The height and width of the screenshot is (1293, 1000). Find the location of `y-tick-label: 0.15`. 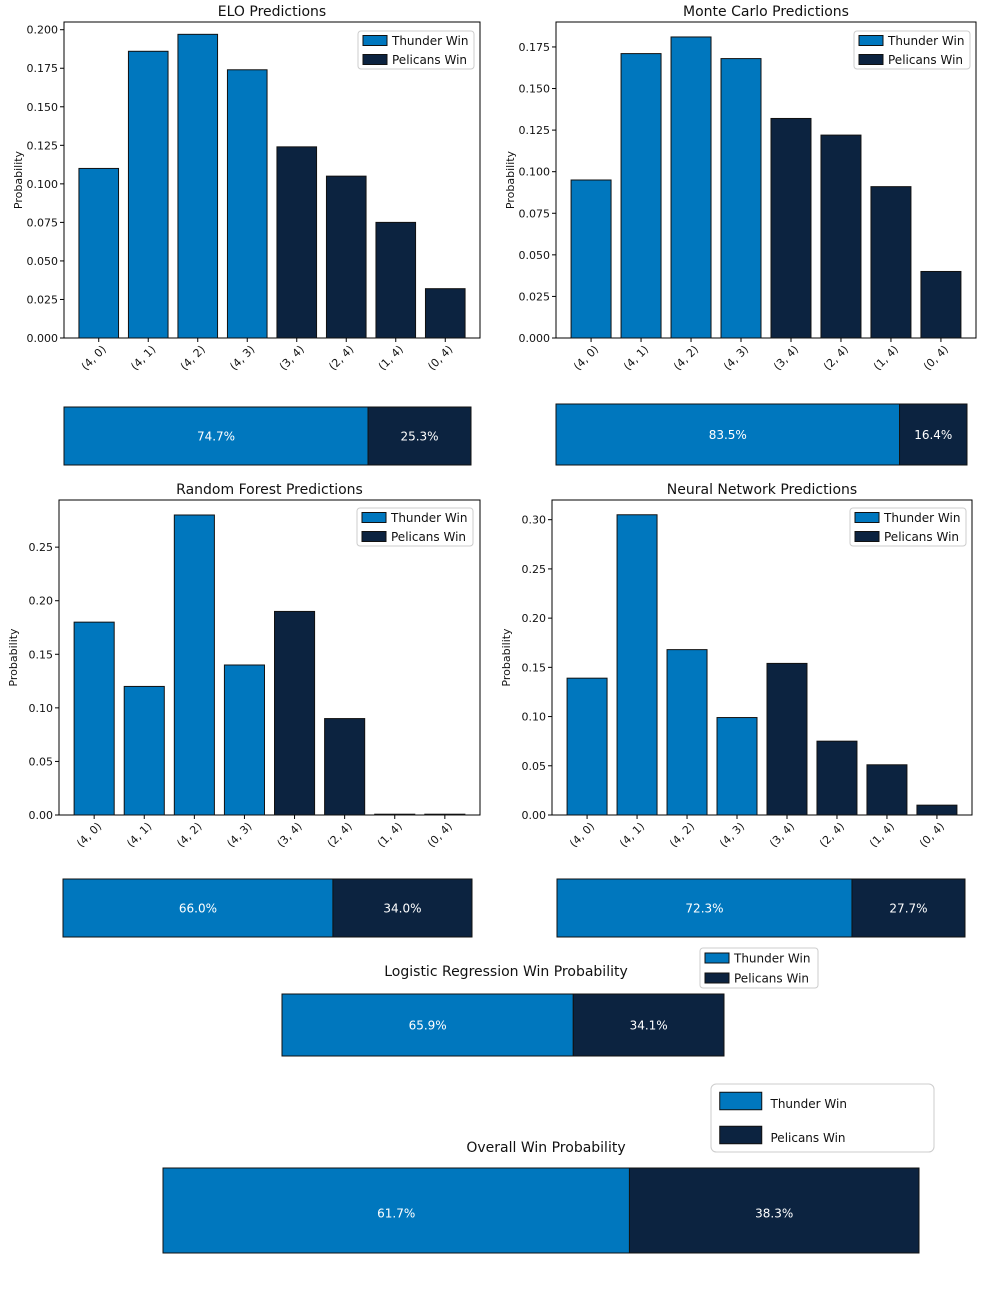

y-tick-label: 0.15 is located at coordinates (534, 667).